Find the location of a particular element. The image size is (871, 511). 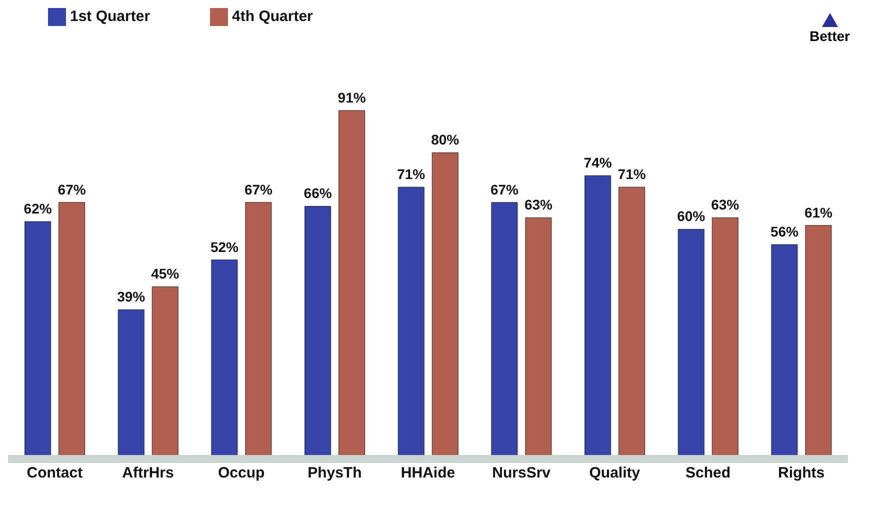

data-label: 45% is located at coordinates (165, 274).